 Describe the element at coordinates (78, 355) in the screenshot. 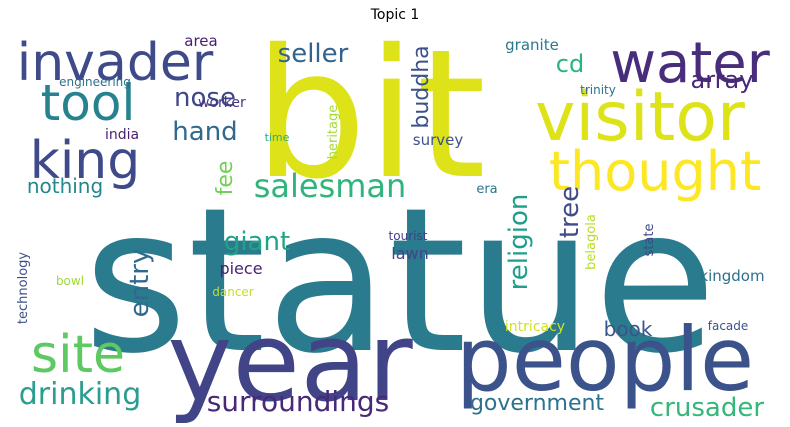

I see `word-site: site` at that location.